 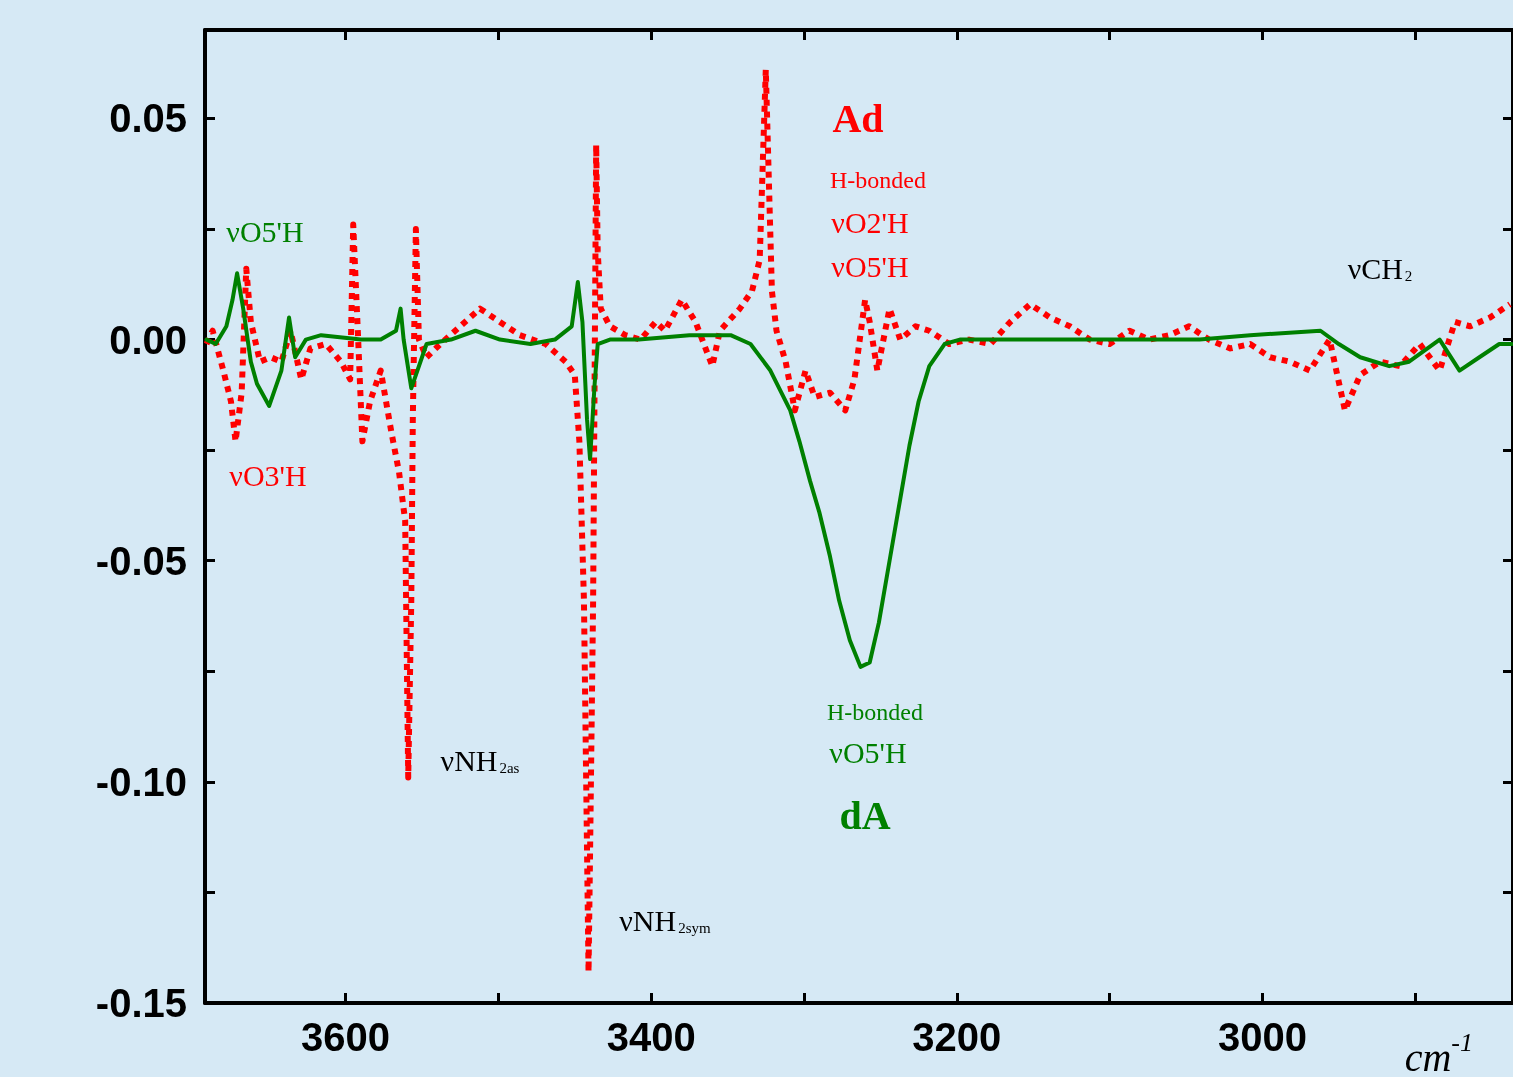 What do you see at coordinates (148, 339) in the screenshot?
I see `y-tick-label: 0.00` at bounding box center [148, 339].